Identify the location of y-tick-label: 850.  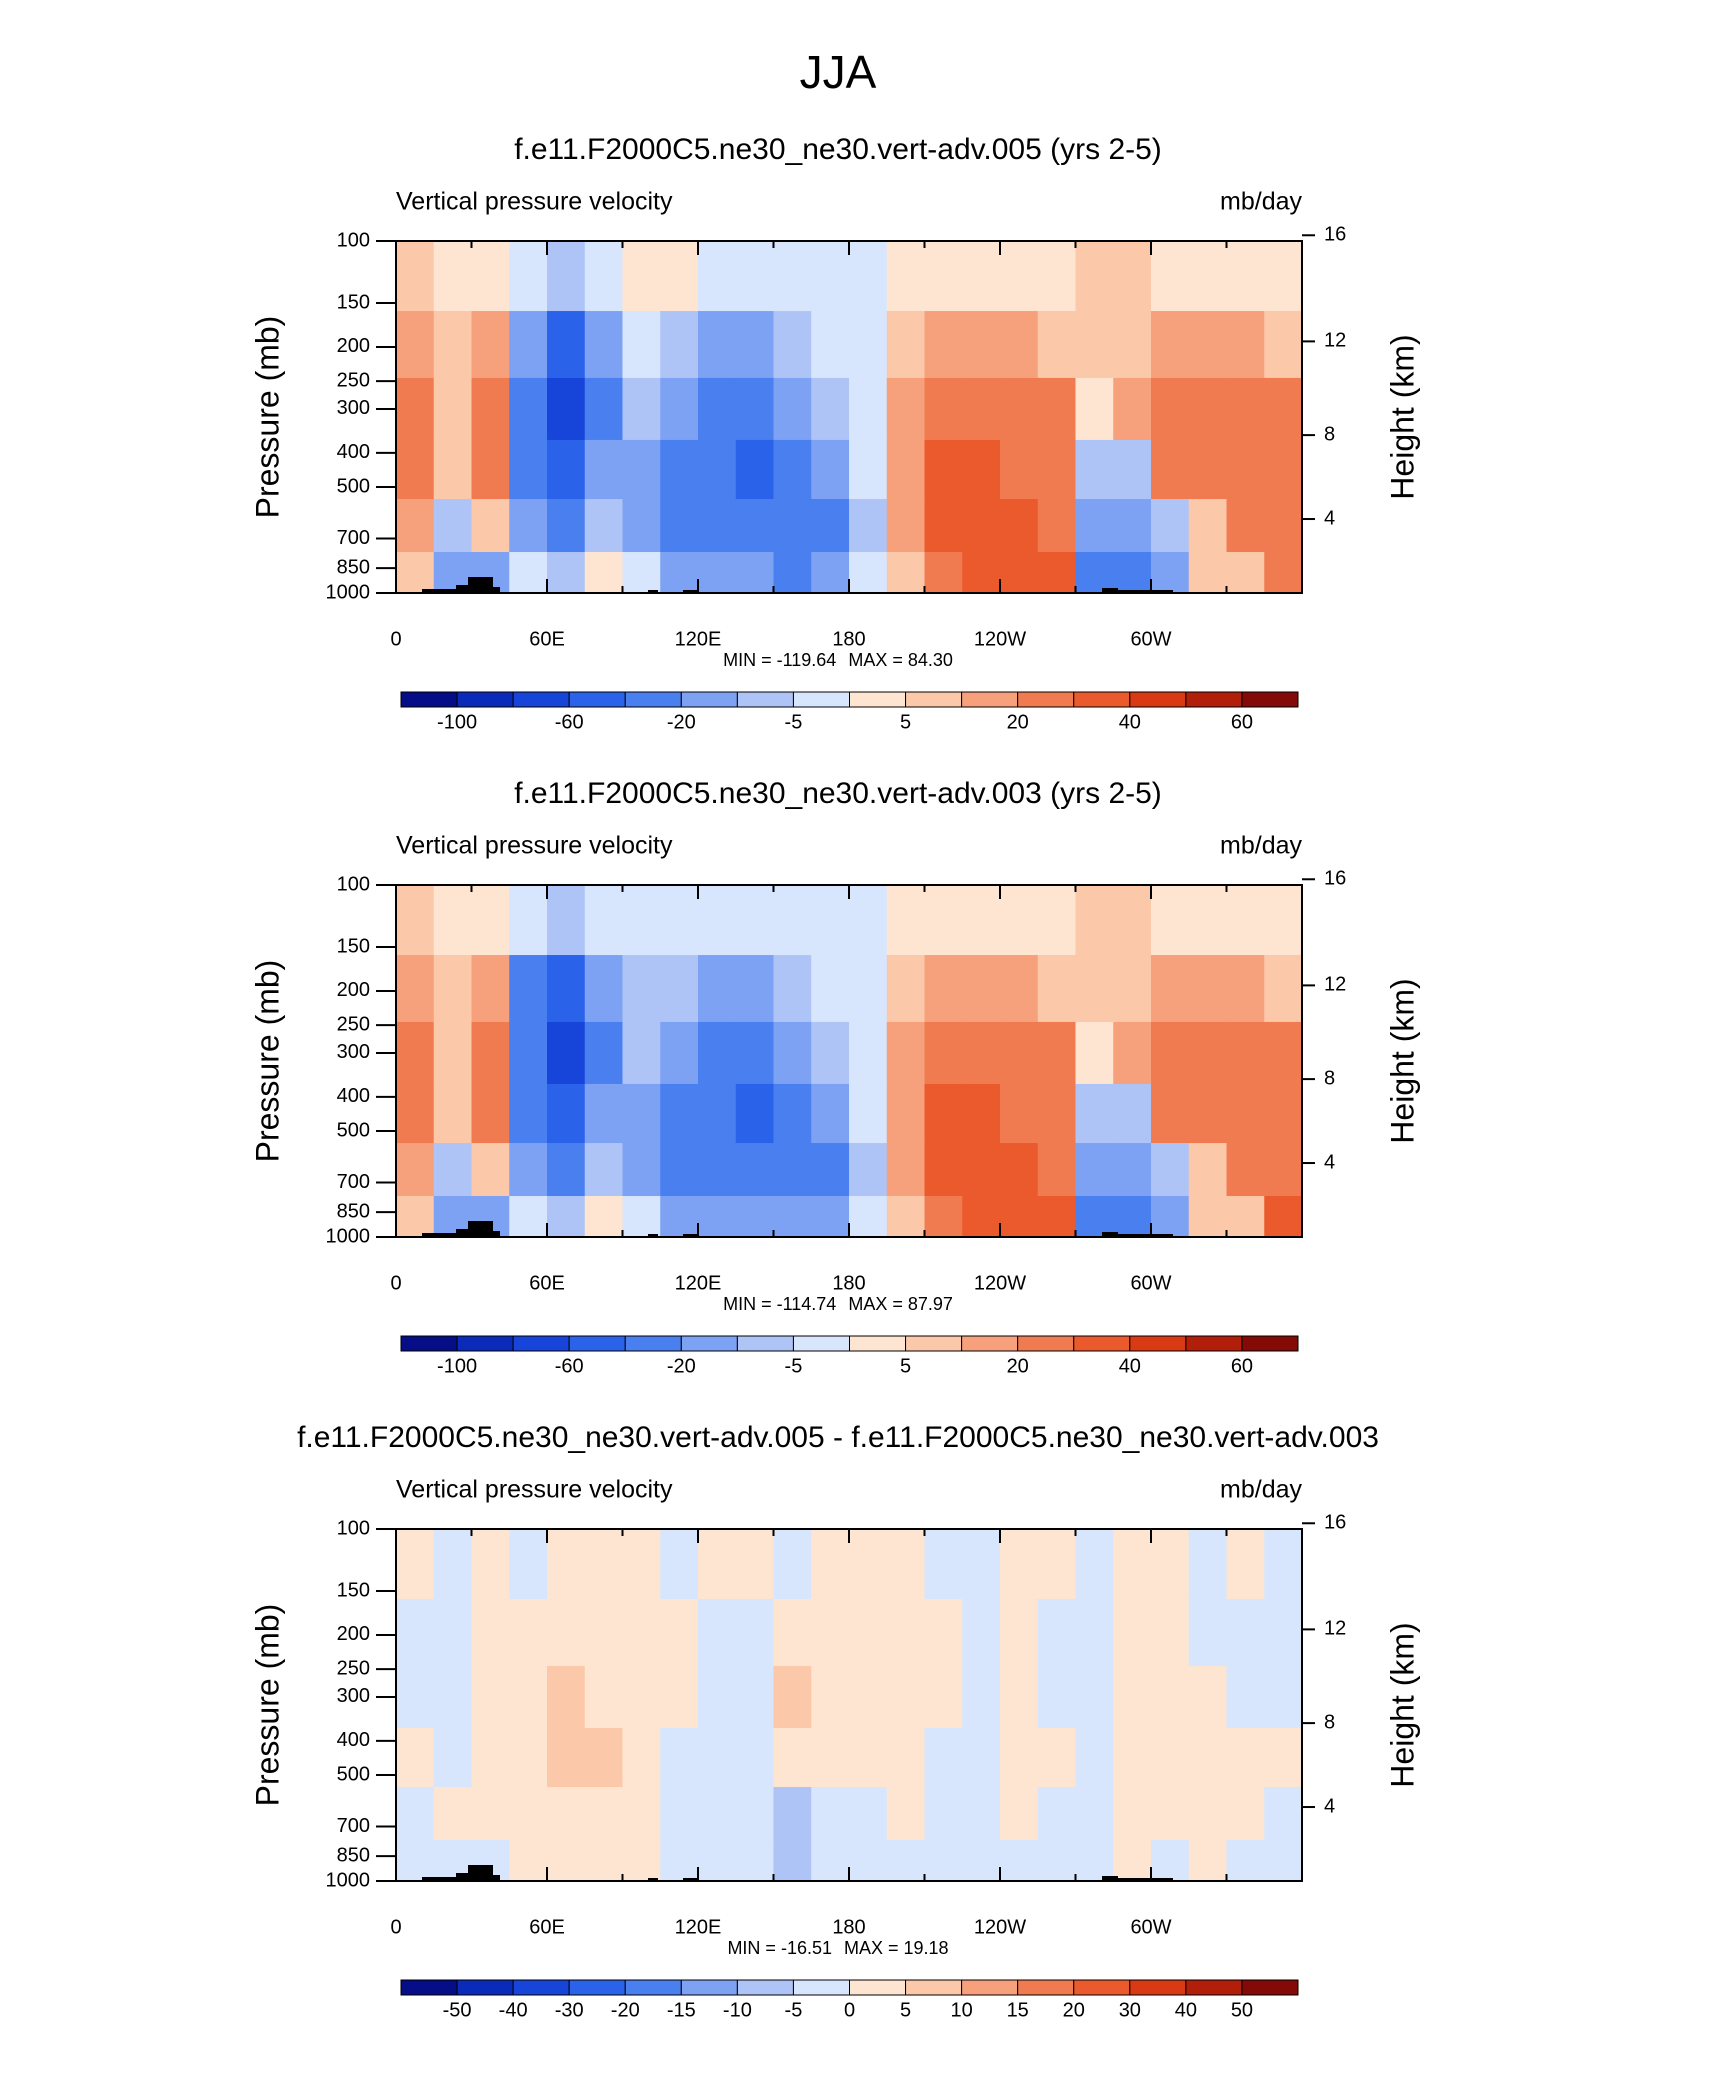
(353, 567).